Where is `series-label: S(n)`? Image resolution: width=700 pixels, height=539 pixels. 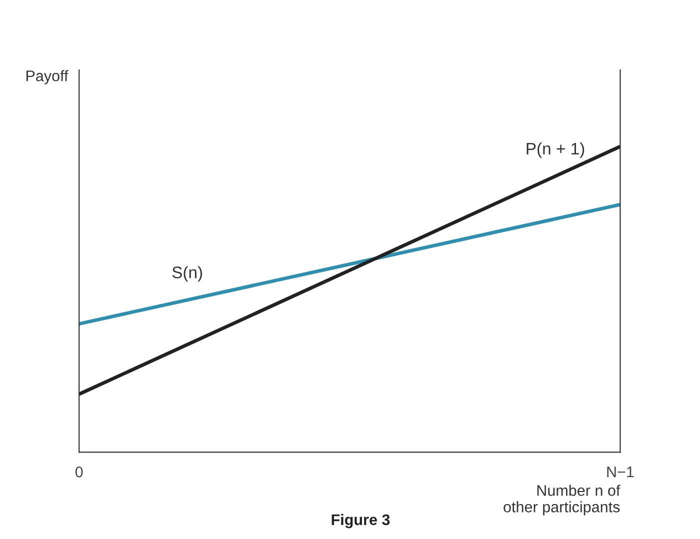 series-label: S(n) is located at coordinates (187, 274).